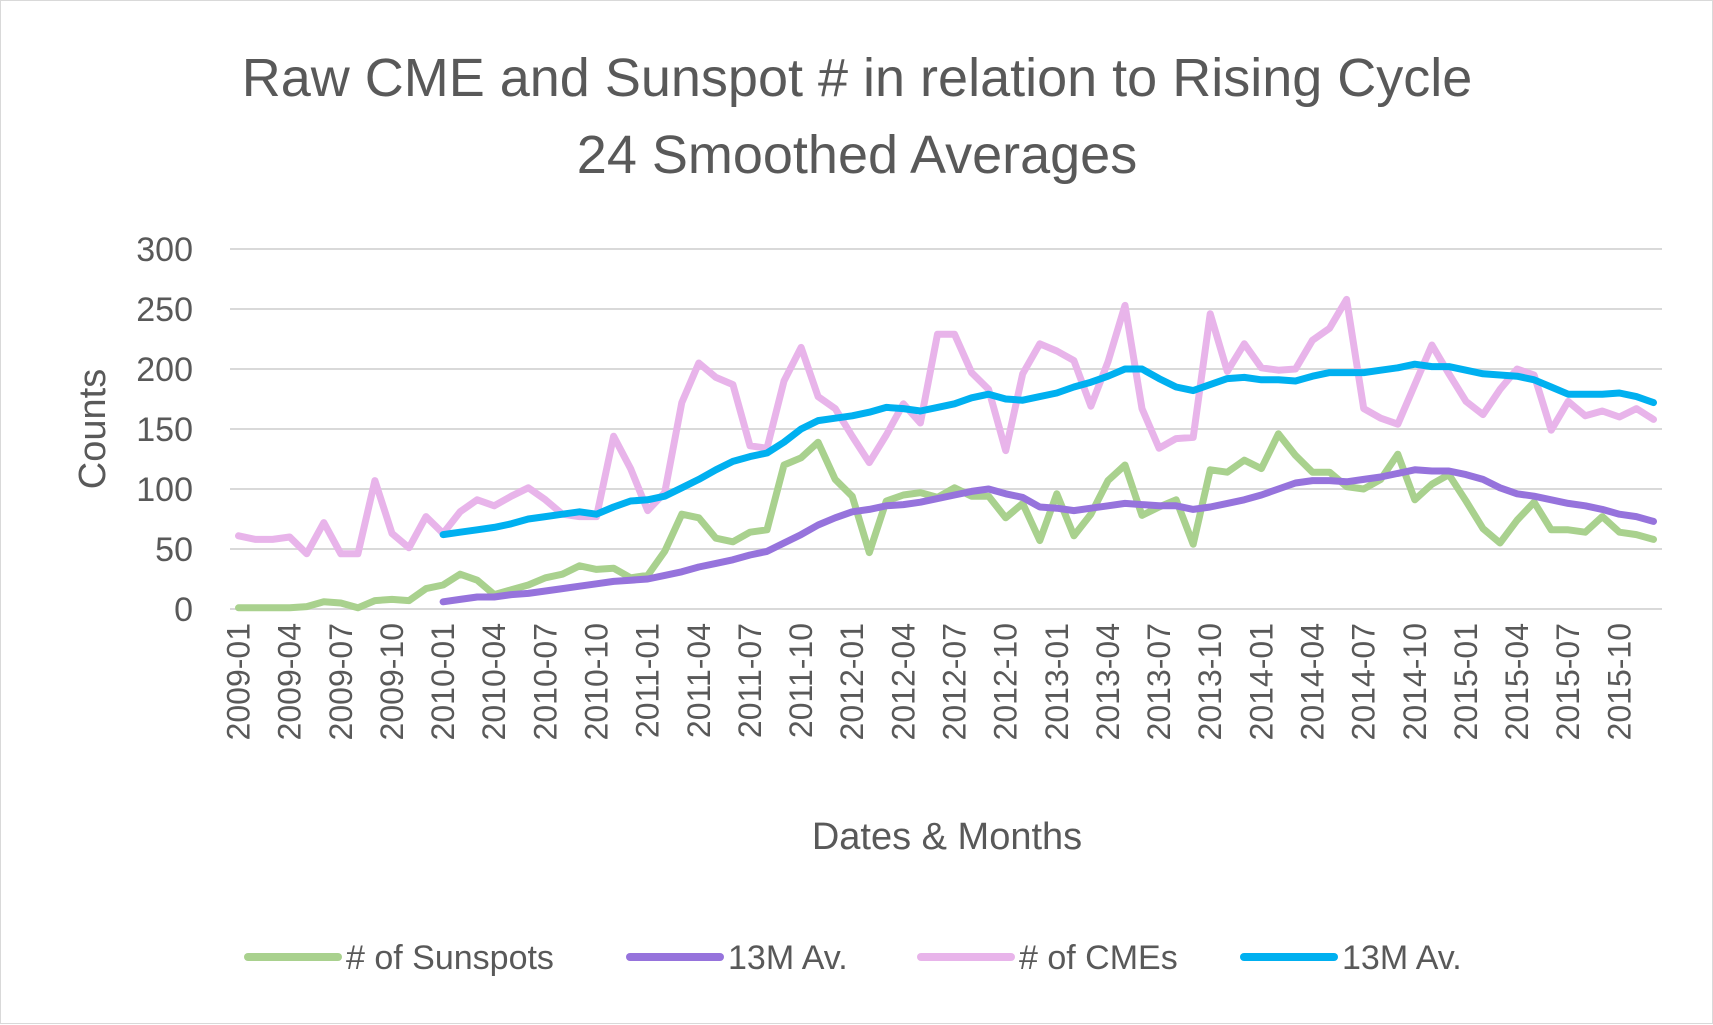  I want to click on x-tick-label: 2013-10, so click(1210, 681).